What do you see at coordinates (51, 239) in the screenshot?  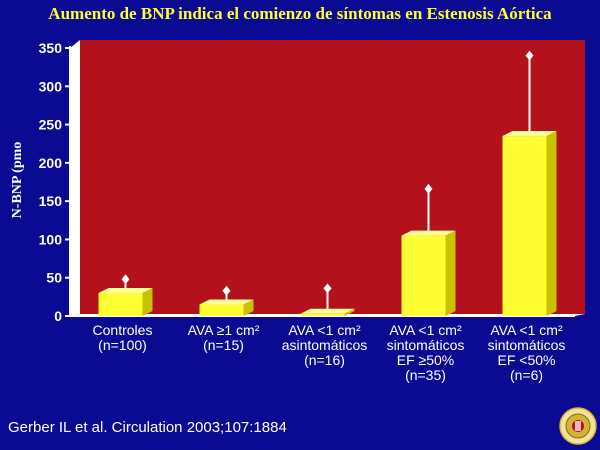 I see `y-tick-label: 100` at bounding box center [51, 239].